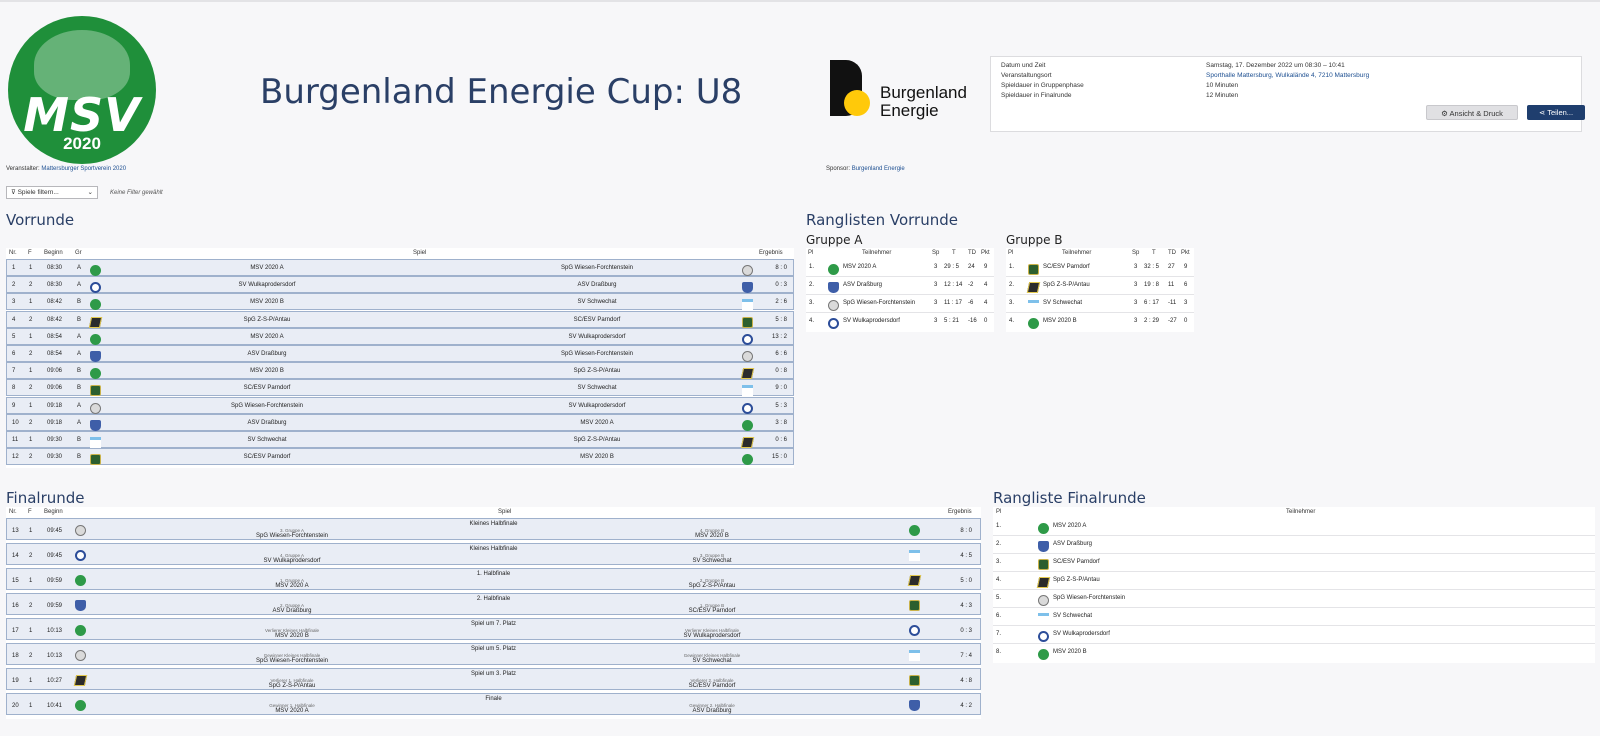 This screenshot has width=1600, height=736. What do you see at coordinates (999, 512) in the screenshot?
I see `col-pl: Pl` at bounding box center [999, 512].